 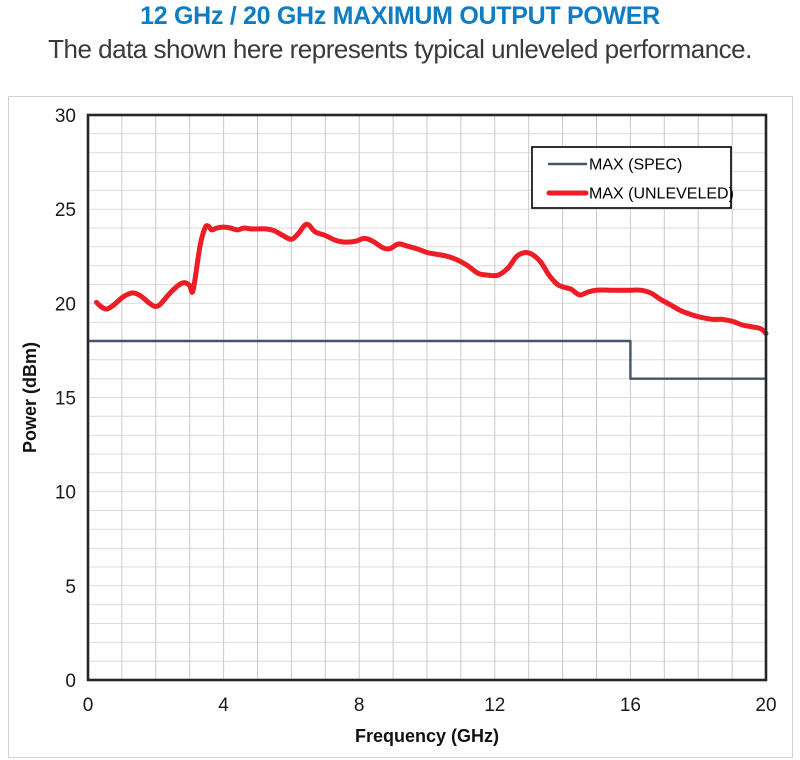 I want to click on x-axis-title: Frequency (GHz), so click(x=427, y=736).